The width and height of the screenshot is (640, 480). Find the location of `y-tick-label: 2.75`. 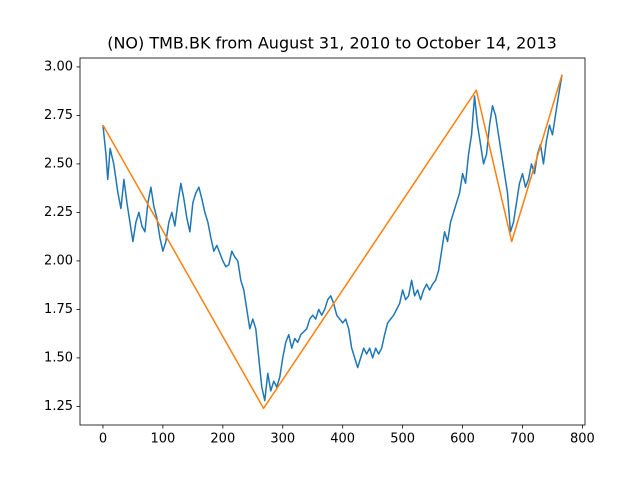

y-tick-label: 2.75 is located at coordinates (58, 115).